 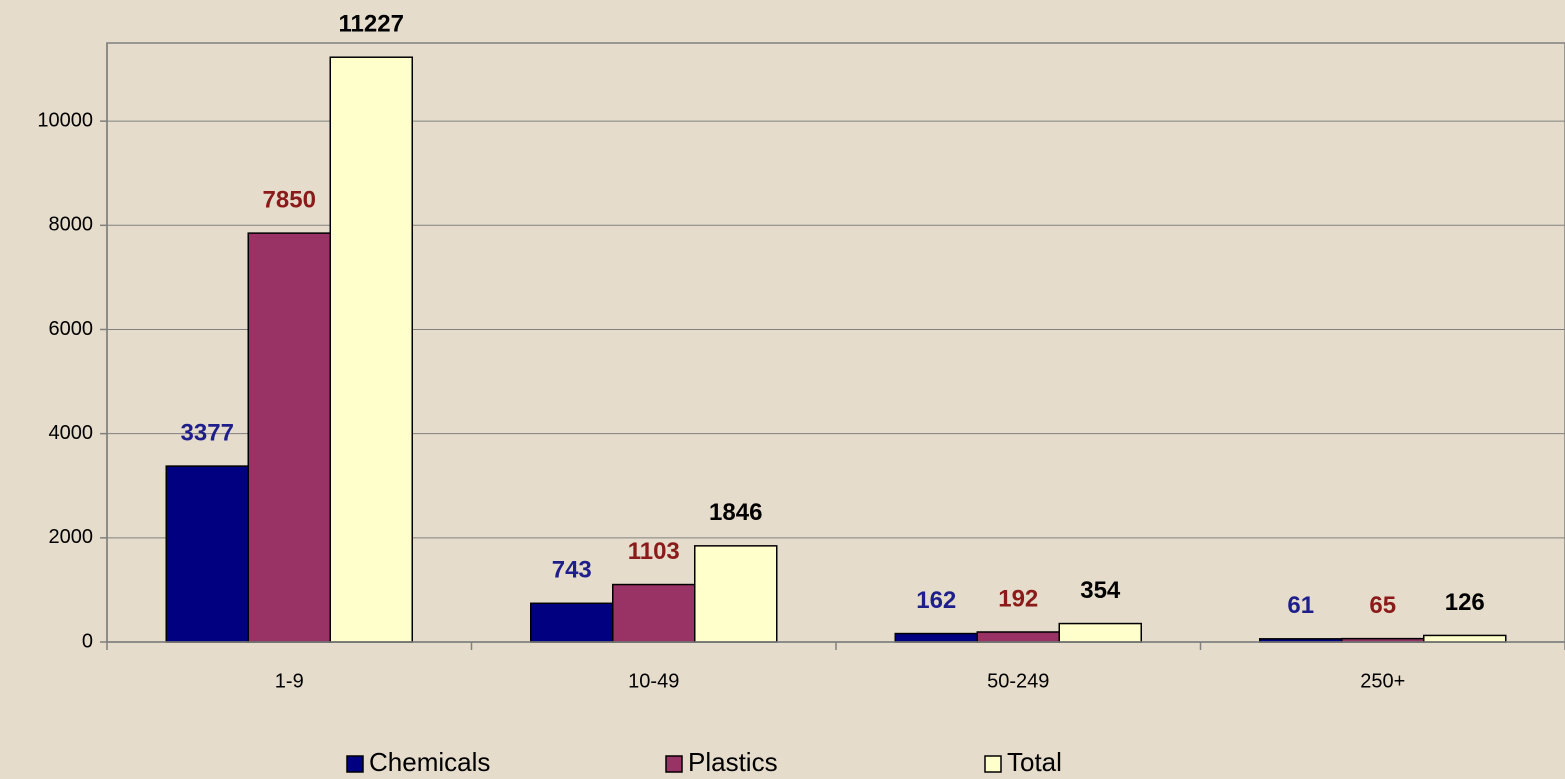 What do you see at coordinates (1100, 590) in the screenshot?
I see `value-label: 354` at bounding box center [1100, 590].